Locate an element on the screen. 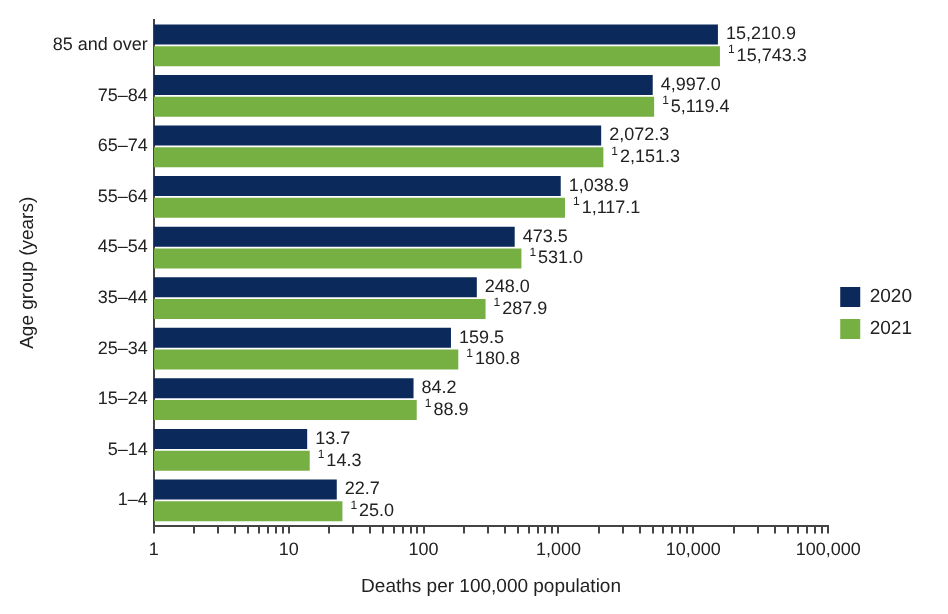  y-tick-label: 85 and over is located at coordinates (100, 44).